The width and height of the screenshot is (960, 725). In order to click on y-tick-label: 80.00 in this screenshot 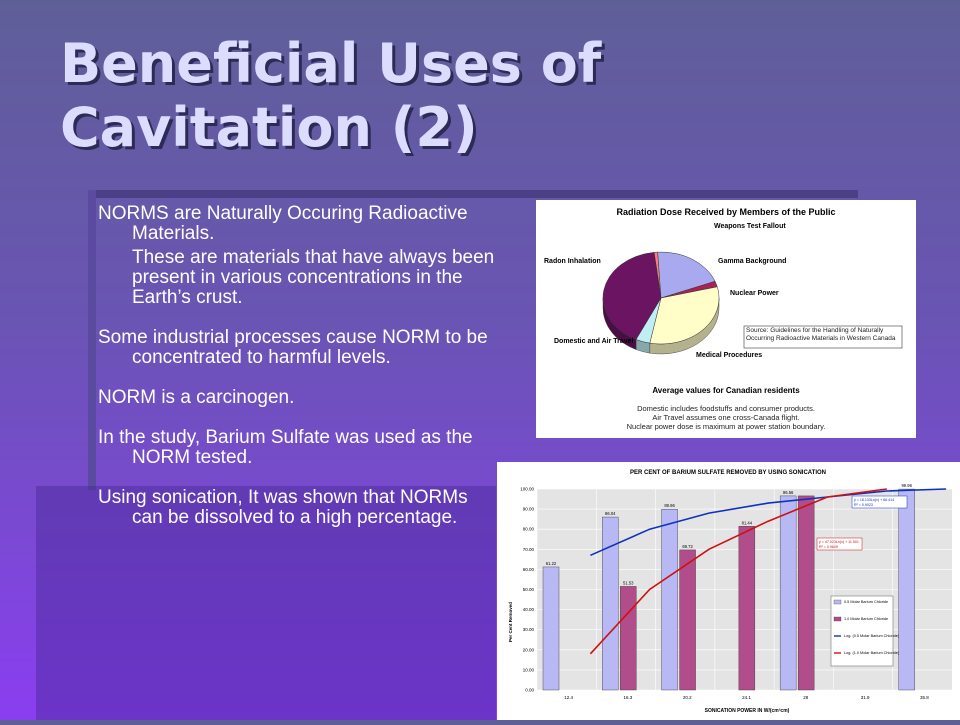, I will do `click(529, 529)`.